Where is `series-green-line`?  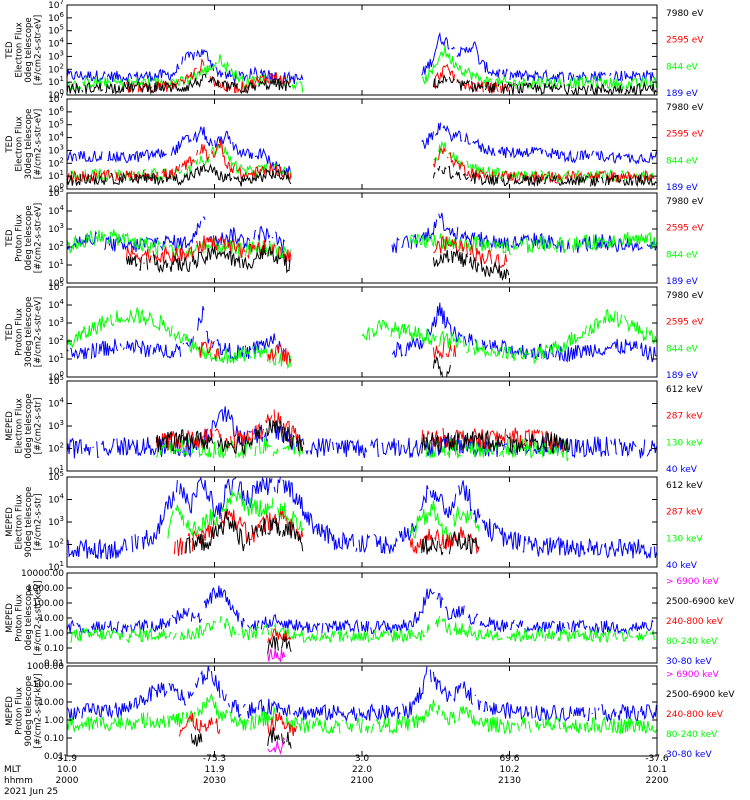
series-green-line is located at coordinates (362, 338).